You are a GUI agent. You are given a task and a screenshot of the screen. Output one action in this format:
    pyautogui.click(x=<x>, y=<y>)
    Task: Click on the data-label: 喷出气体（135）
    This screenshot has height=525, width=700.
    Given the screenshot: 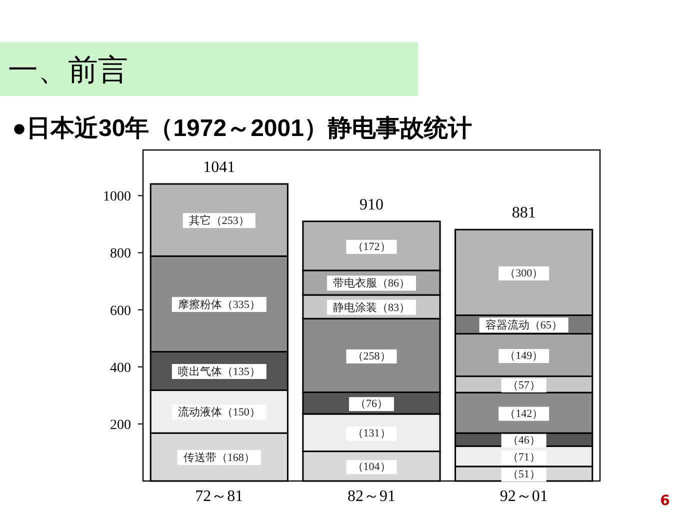 What is the action you would take?
    pyautogui.click(x=219, y=371)
    